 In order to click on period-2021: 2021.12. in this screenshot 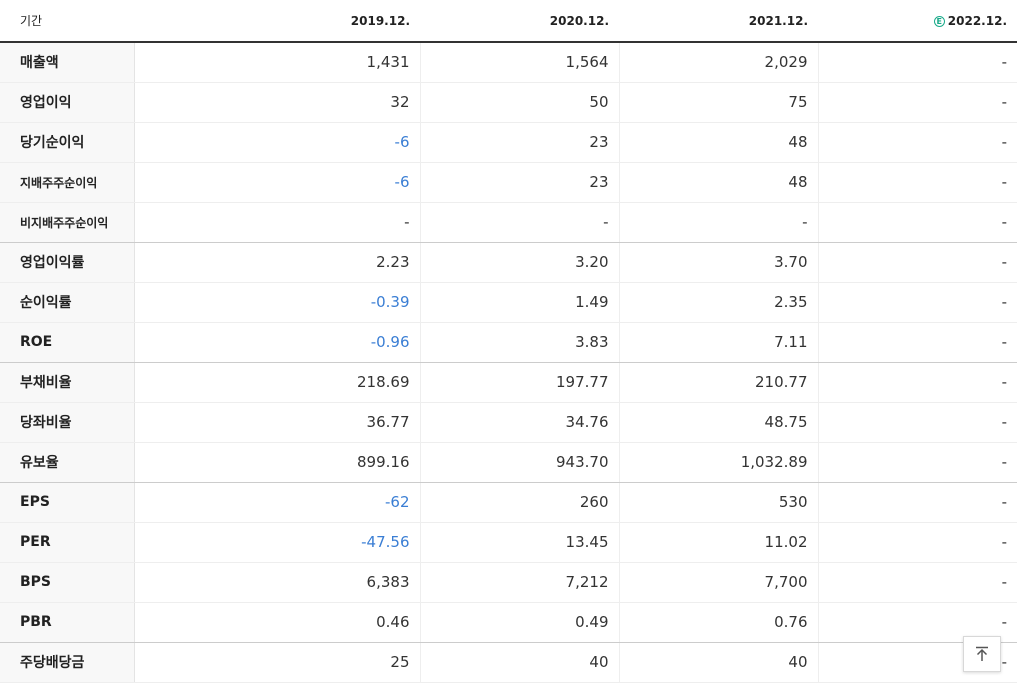, I will do `click(718, 21)`.